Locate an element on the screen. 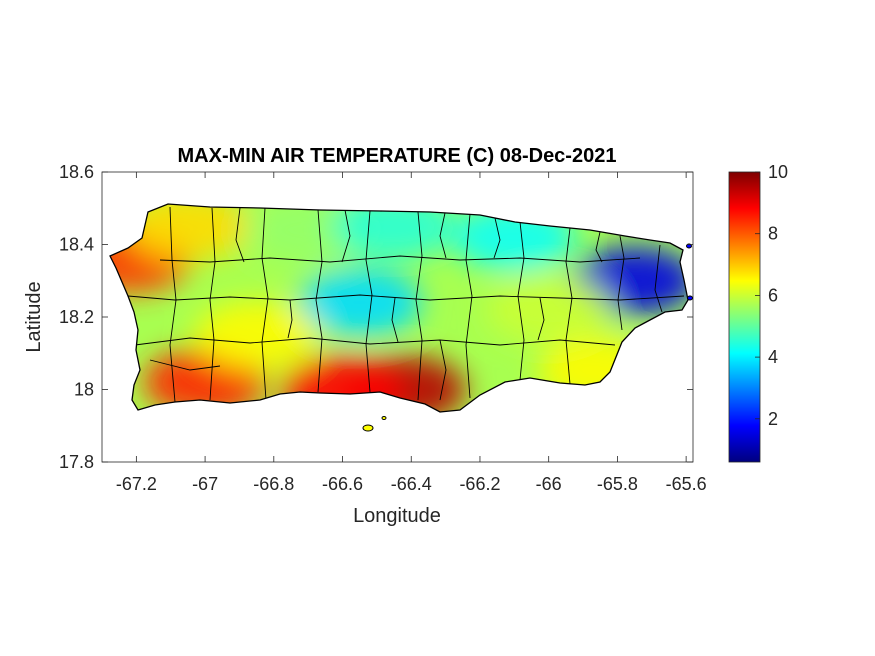  chart-title: MAX-MIN AIR TEMPERATURE (C) 08-Dec-2021 is located at coordinates (397, 156).